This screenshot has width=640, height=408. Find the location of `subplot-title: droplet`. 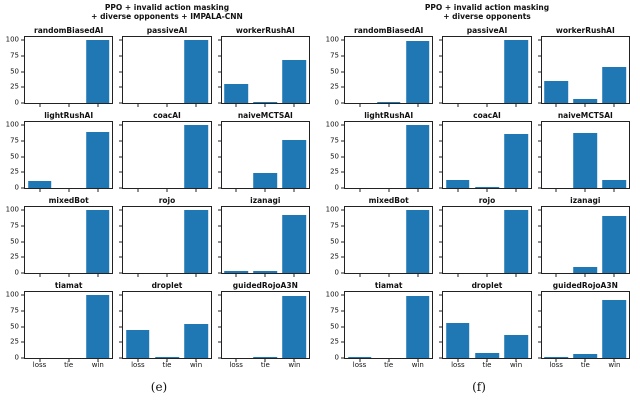

subplot-title: droplet is located at coordinates (167, 285).